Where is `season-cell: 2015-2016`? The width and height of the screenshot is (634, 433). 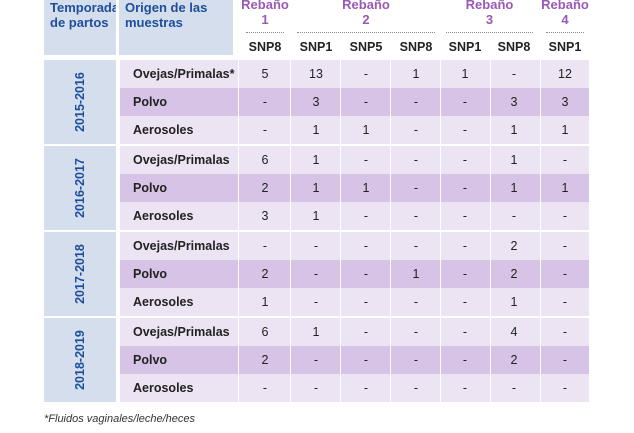
season-cell: 2015-2016 is located at coordinates (80, 102).